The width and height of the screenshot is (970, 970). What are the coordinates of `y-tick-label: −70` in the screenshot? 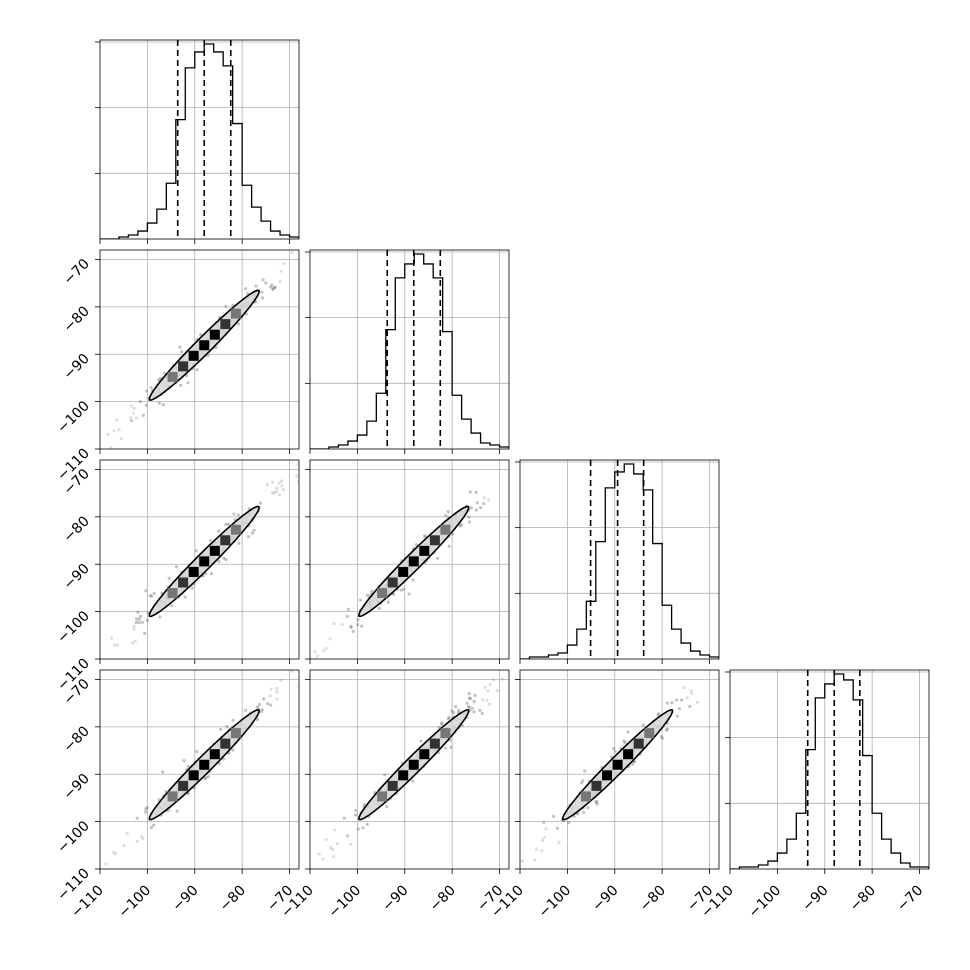 It's located at (77, 272).